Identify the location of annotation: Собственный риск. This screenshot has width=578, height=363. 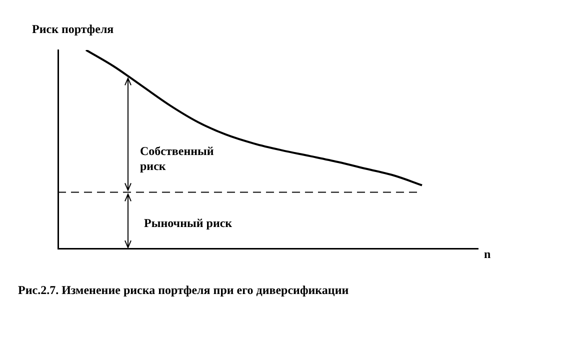
(177, 159).